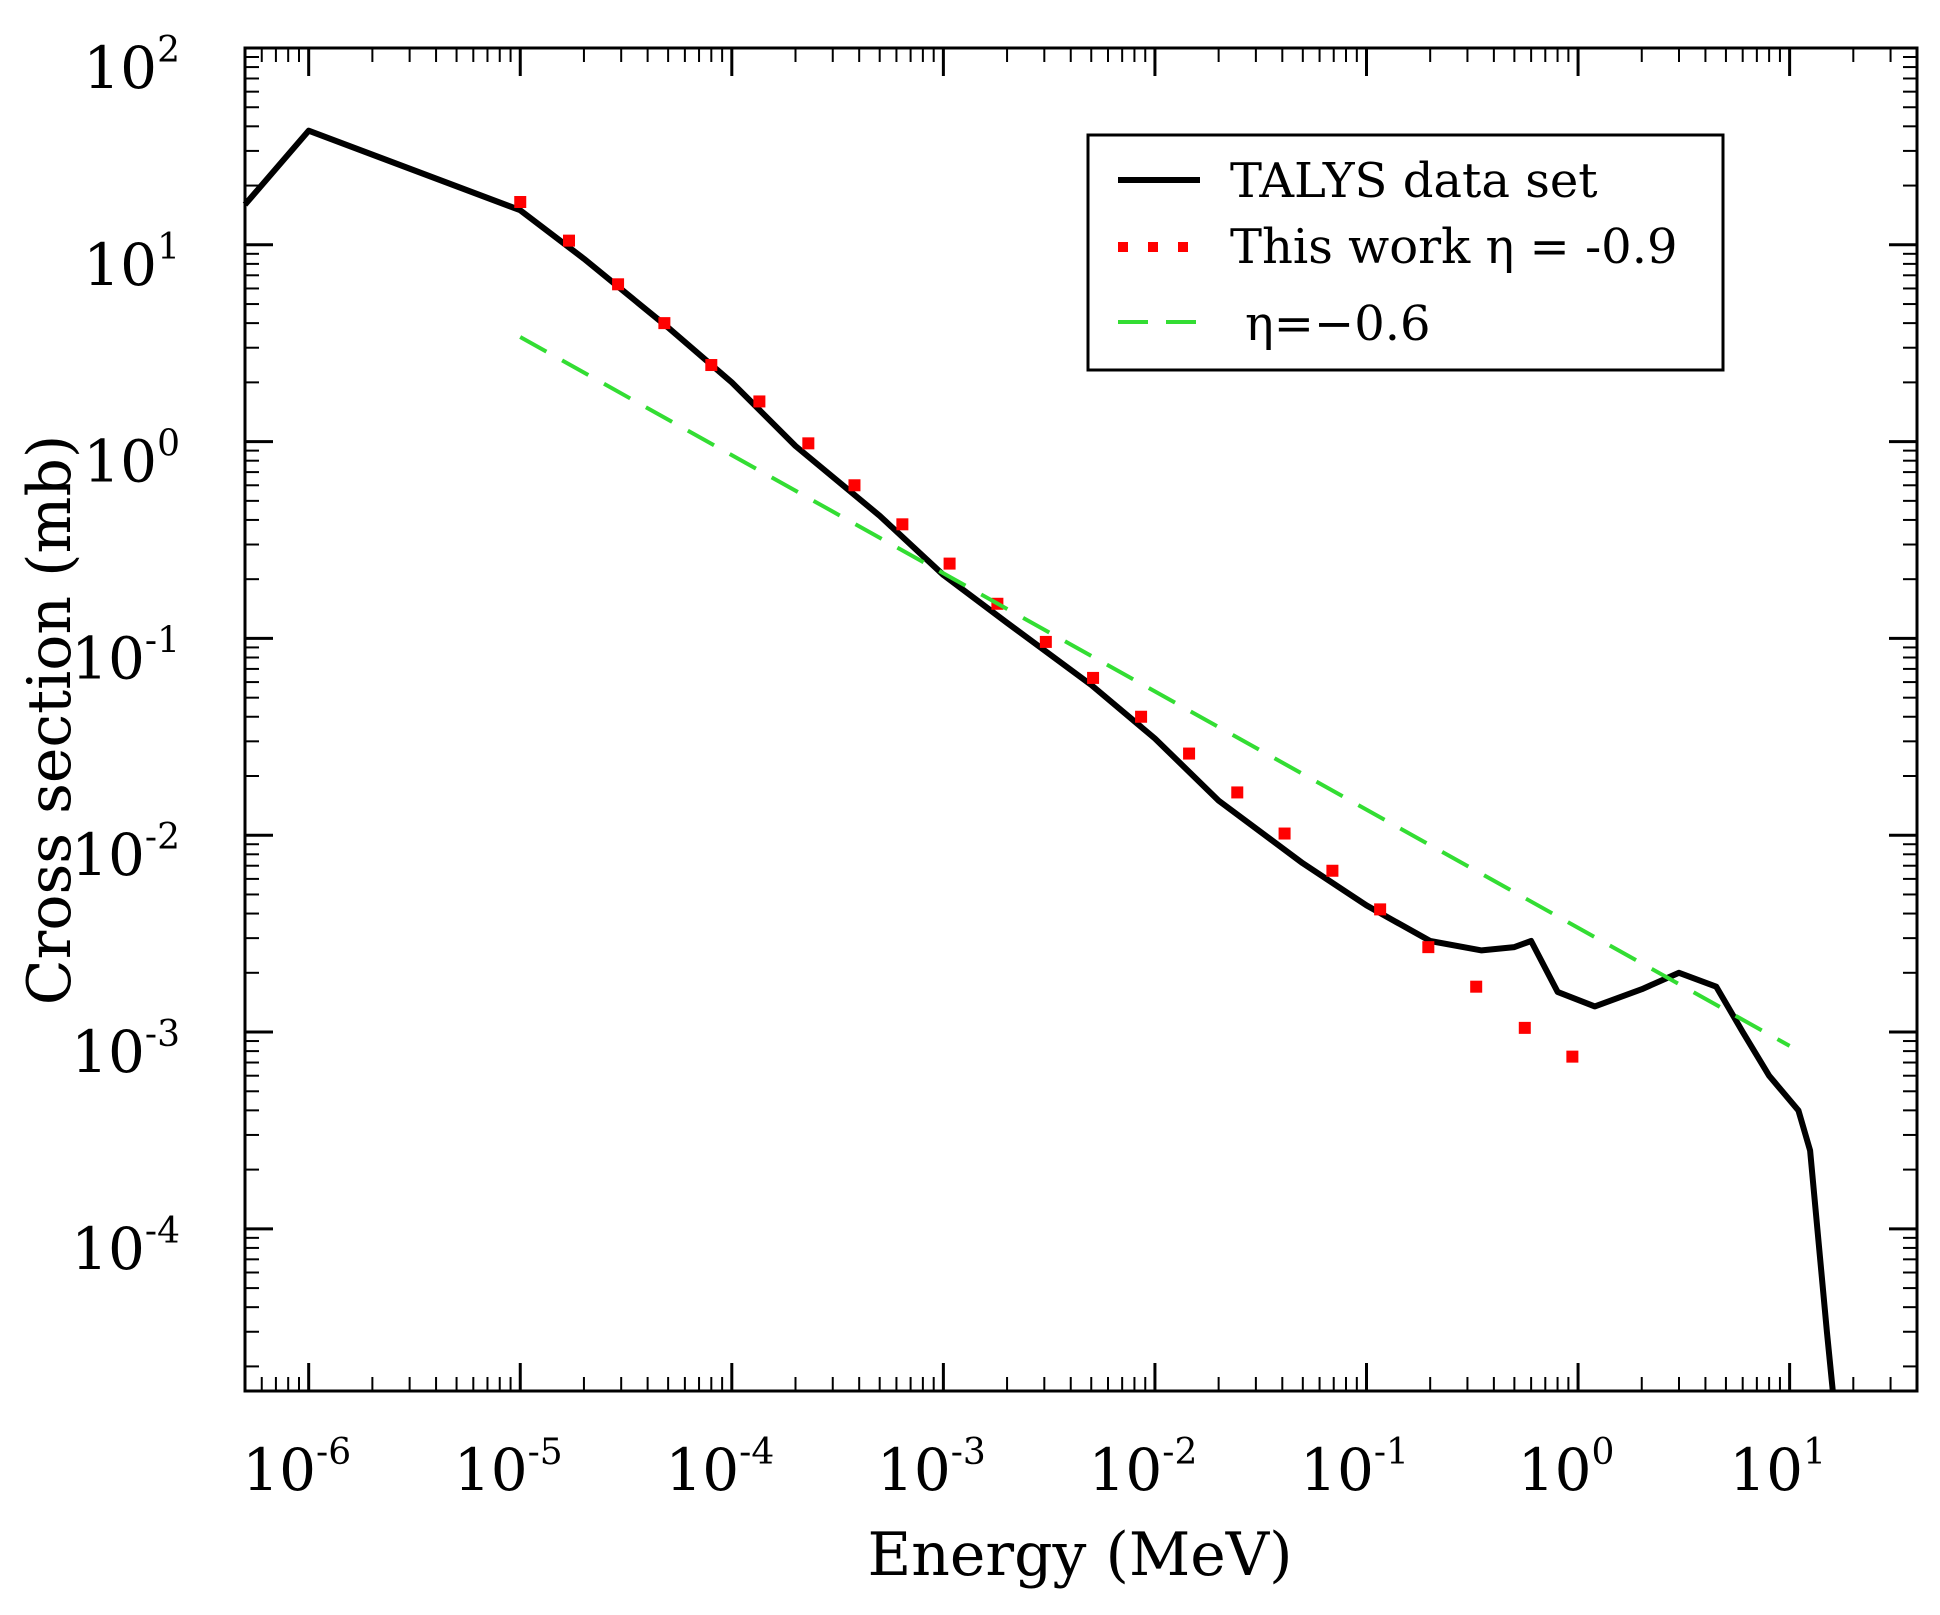 The width and height of the screenshot is (1940, 1615). I want to click on y-tick-label: 10⁻³, so click(125, 1050).